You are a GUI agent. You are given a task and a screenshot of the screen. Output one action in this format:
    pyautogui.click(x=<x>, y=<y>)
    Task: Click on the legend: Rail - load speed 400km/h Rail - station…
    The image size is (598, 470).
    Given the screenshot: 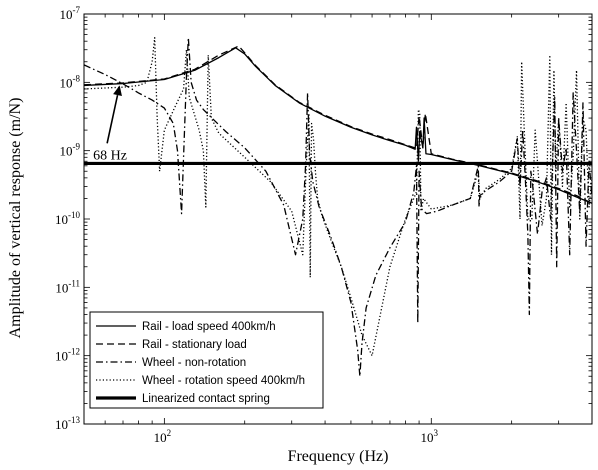 What is the action you would take?
    pyautogui.click(x=206, y=360)
    